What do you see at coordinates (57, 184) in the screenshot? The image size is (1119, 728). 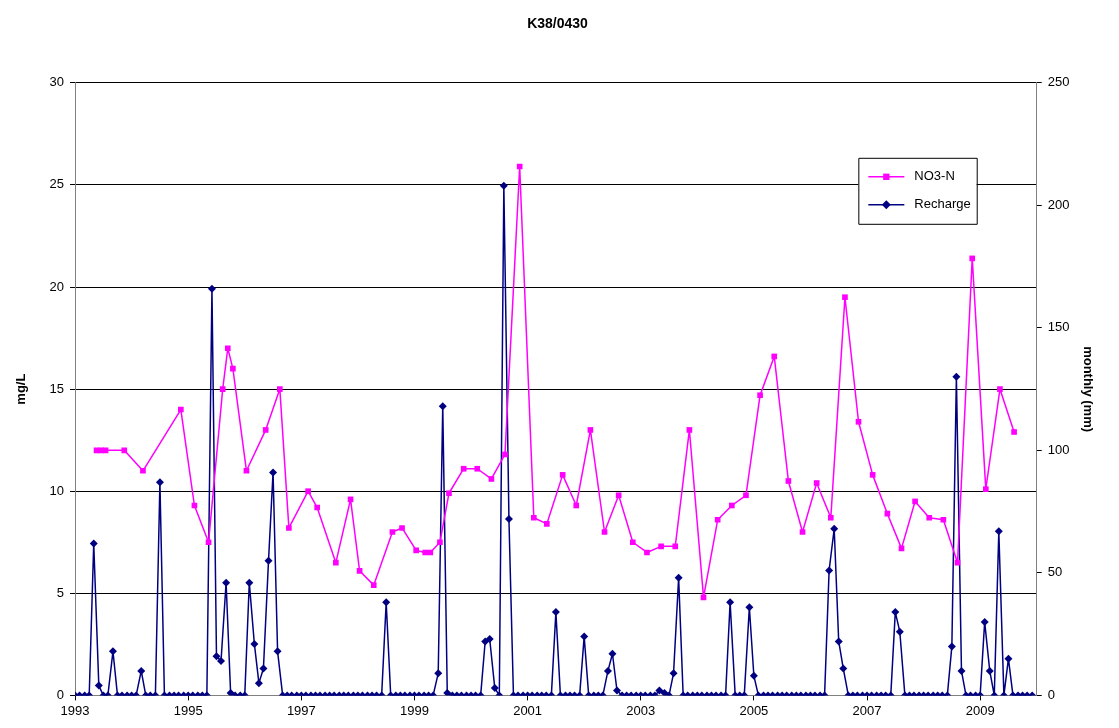 I see `y-tick-label: 25` at bounding box center [57, 184].